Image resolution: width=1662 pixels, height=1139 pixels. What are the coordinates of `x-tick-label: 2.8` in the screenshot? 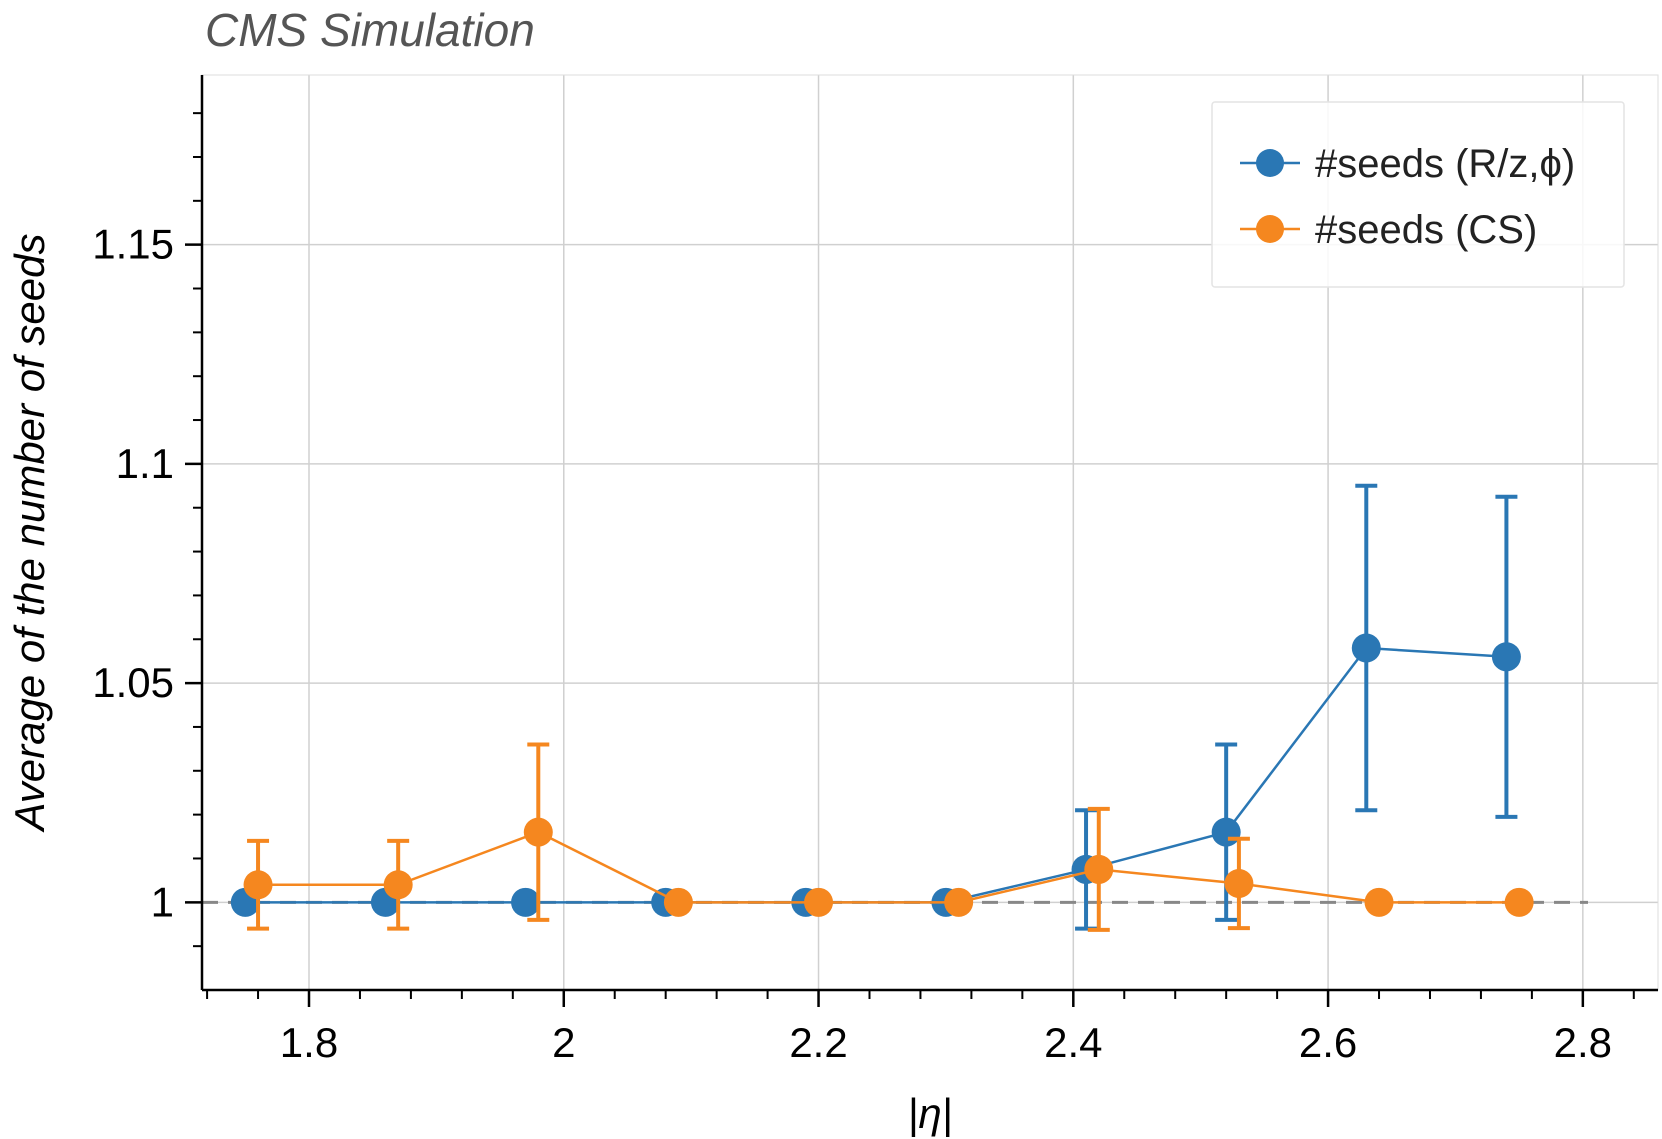 It's located at (1583, 1042).